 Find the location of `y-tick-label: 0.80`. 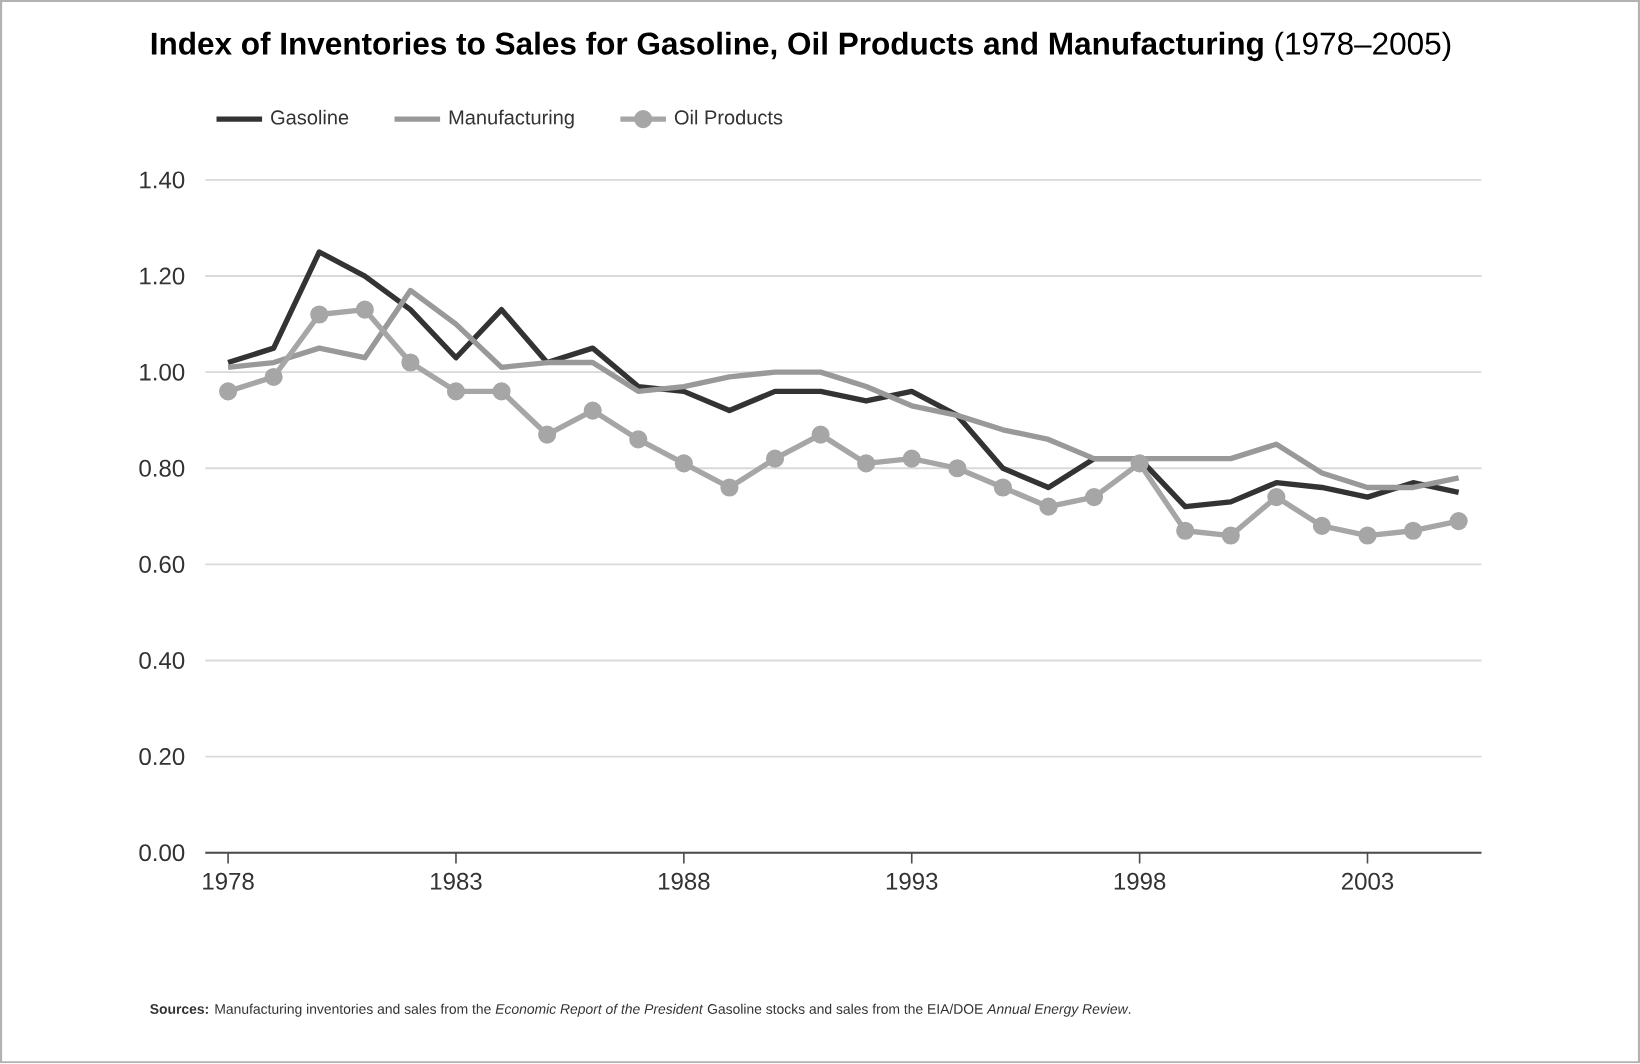

y-tick-label: 0.80 is located at coordinates (162, 469).